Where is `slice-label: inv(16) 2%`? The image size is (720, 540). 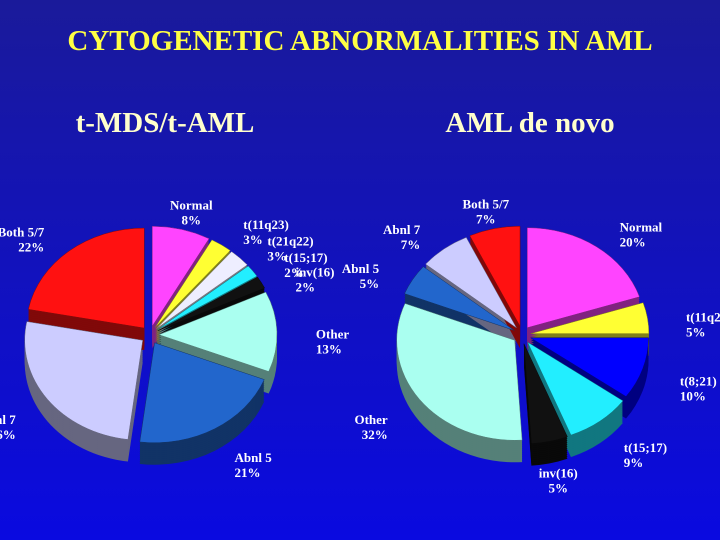
slice-label: inv(16) 2% is located at coordinates (314, 280).